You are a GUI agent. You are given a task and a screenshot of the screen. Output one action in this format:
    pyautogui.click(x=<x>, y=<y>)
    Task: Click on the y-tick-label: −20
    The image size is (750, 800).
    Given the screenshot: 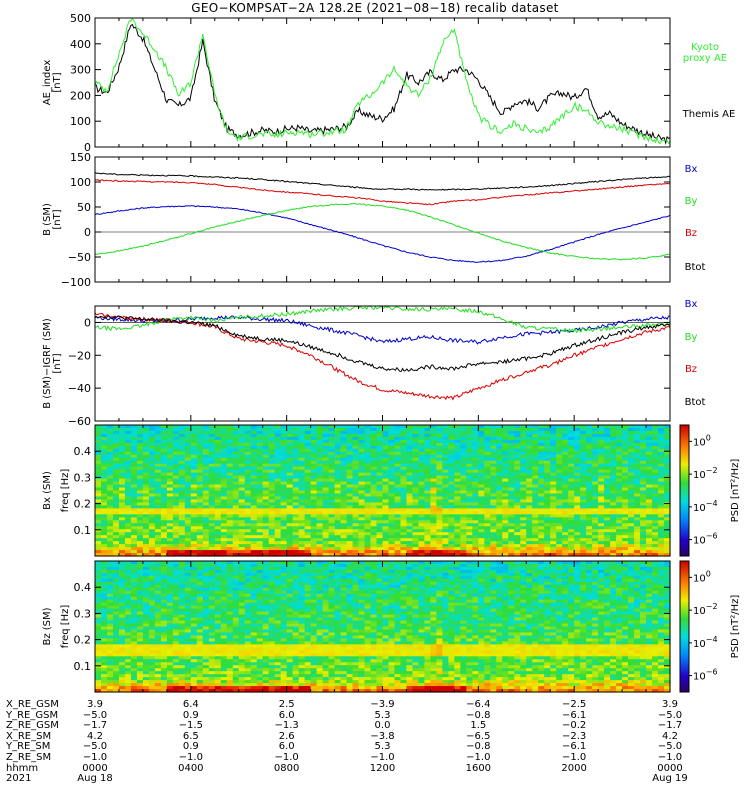 What is the action you would take?
    pyautogui.click(x=79, y=355)
    